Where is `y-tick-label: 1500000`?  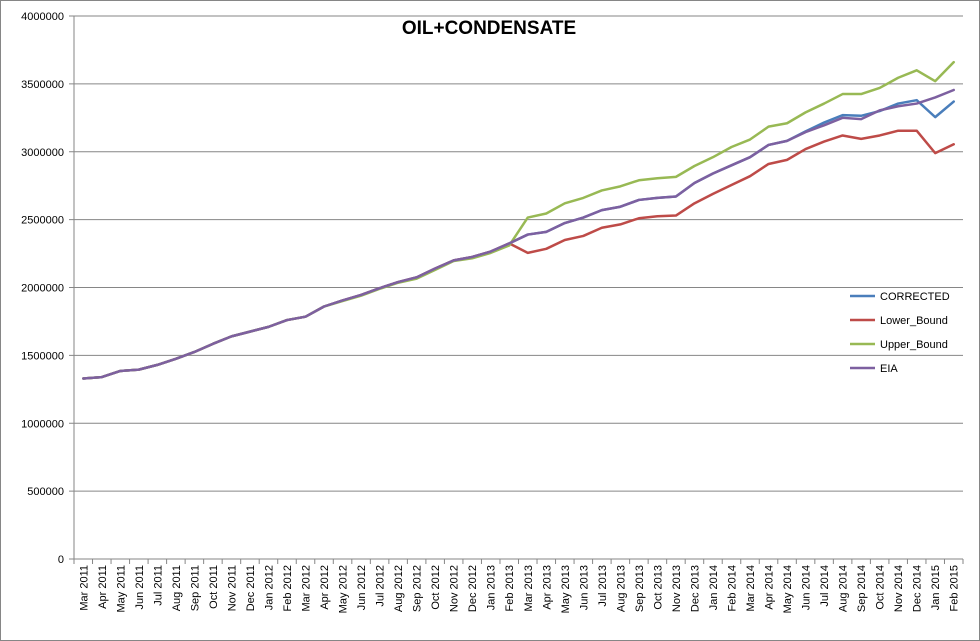 y-tick-label: 1500000 is located at coordinates (42, 356).